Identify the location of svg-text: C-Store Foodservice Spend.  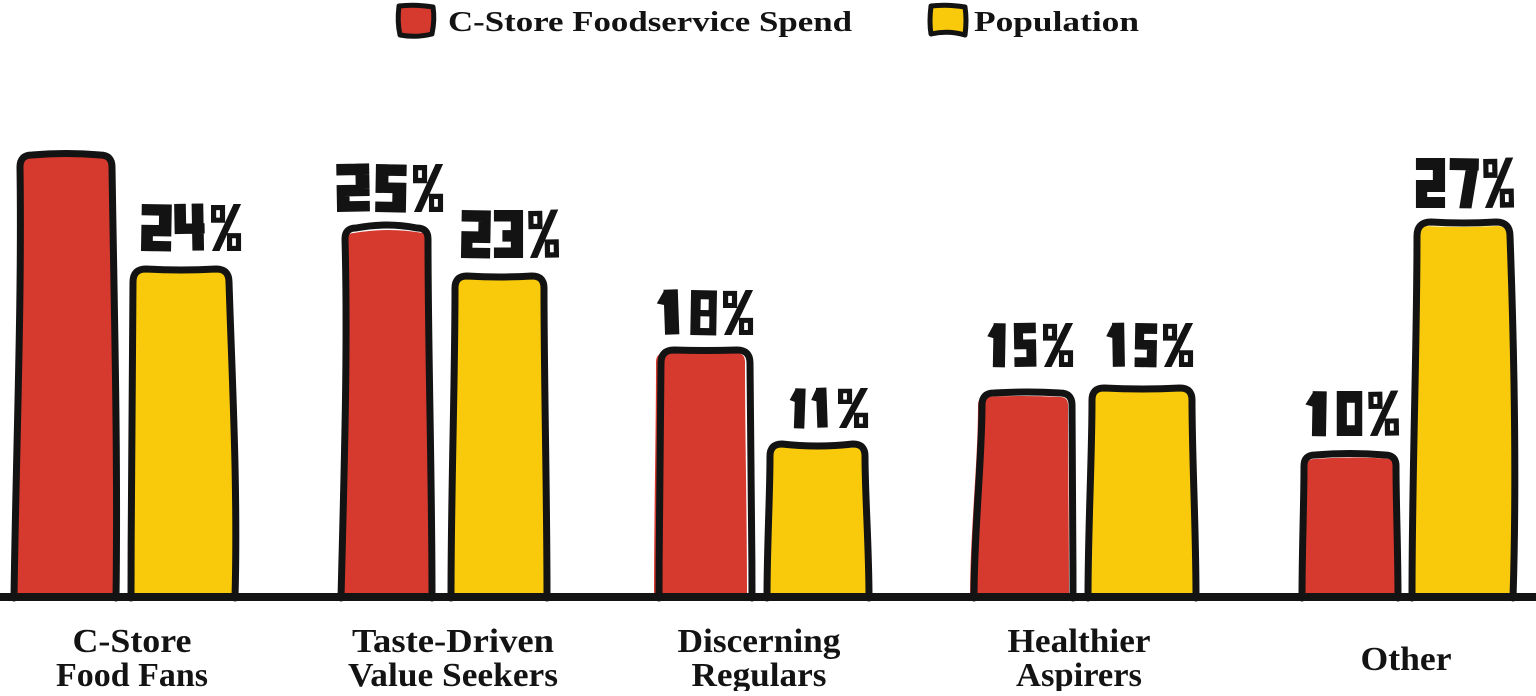
(650, 22).